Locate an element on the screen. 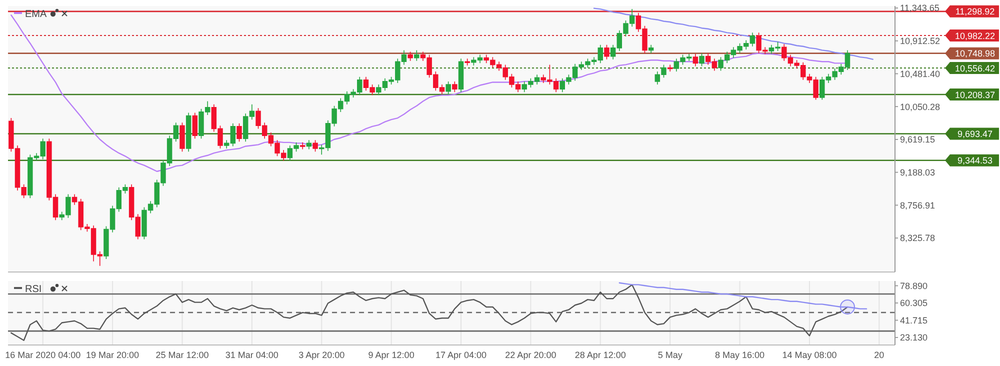 The height and width of the screenshot is (366, 1000). ref-line-label: 10,748.98 is located at coordinates (975, 53).